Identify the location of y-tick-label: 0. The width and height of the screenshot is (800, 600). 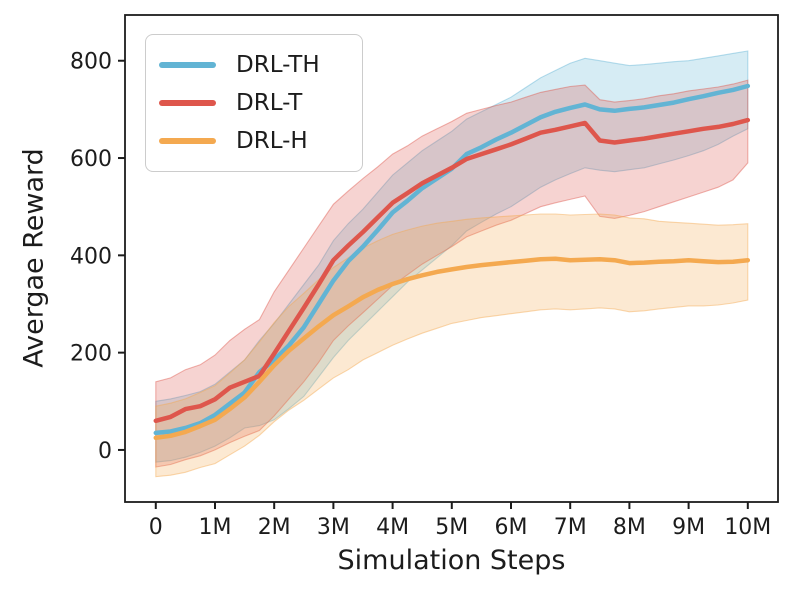
(105, 451).